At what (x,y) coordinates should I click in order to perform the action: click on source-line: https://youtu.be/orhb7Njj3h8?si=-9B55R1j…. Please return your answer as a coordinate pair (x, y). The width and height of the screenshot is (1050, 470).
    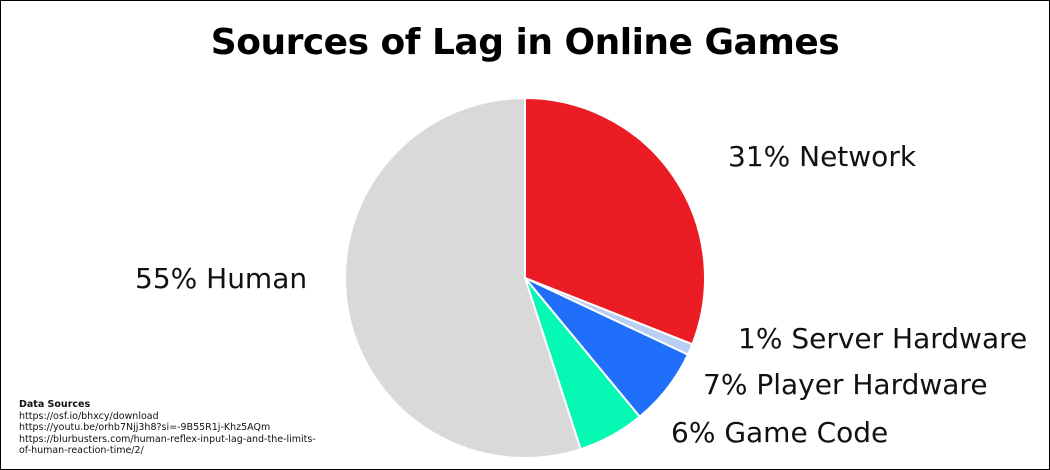
    Looking at the image, I should click on (145, 427).